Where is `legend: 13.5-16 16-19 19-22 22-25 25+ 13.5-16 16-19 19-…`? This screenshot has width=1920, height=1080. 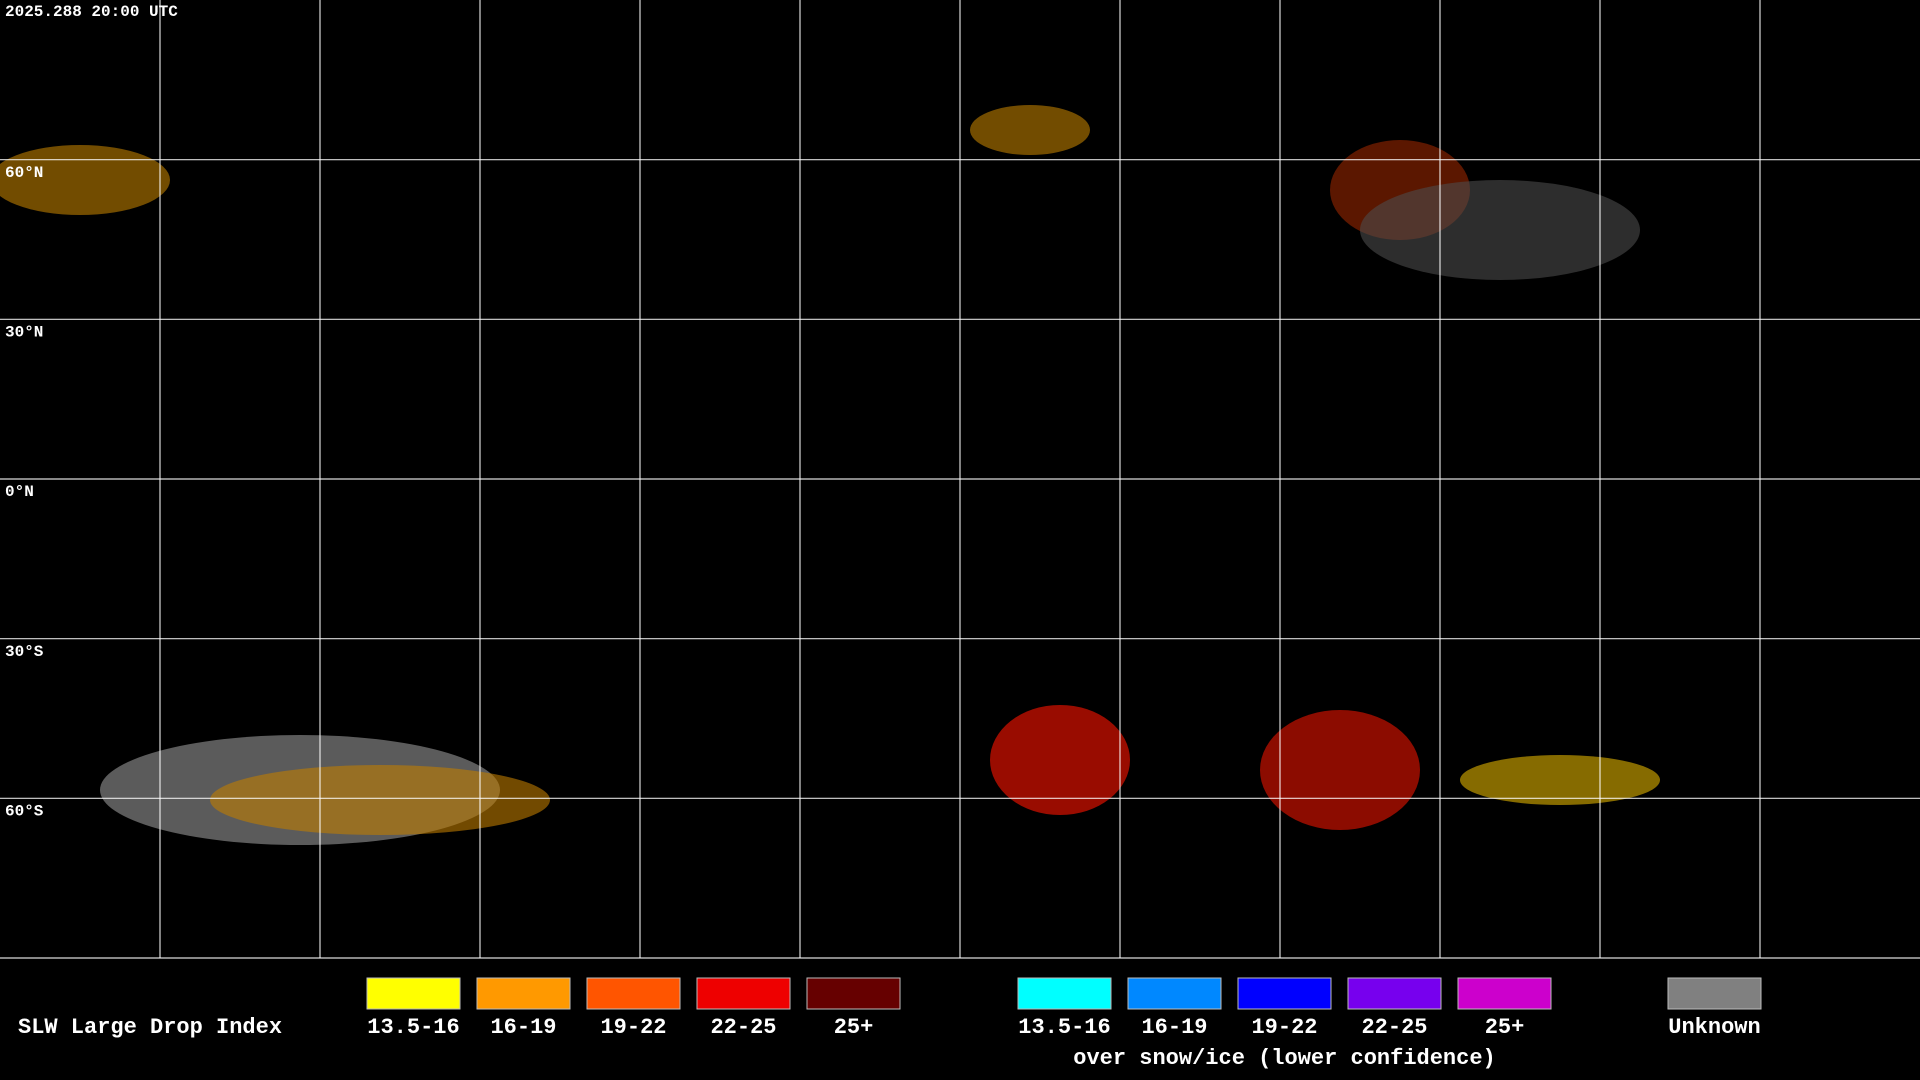
legend: 13.5-16 16-19 19-22 22-25 25+ 13.5-16 16-19 19-… is located at coordinates (1064, 1024).